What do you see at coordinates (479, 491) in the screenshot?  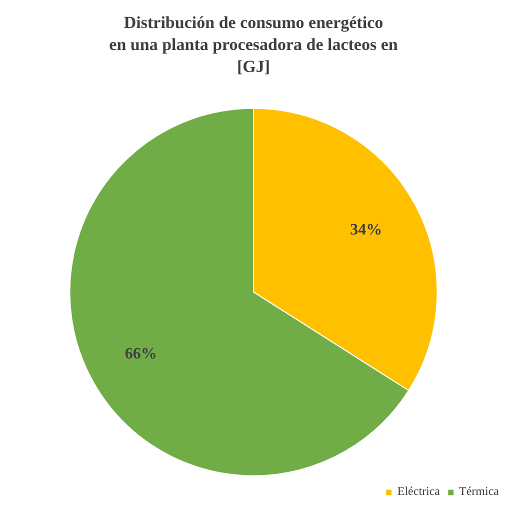 I see `legend-label: Térmica` at bounding box center [479, 491].